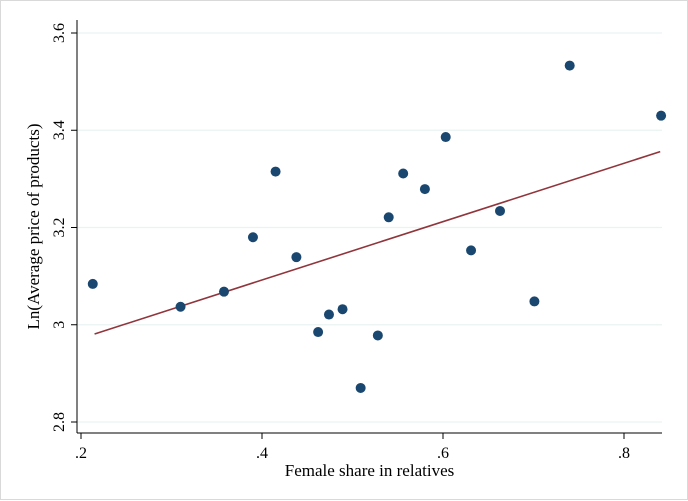  Describe the element at coordinates (59, 228) in the screenshot. I see `y-tick-label: 3.2` at that location.